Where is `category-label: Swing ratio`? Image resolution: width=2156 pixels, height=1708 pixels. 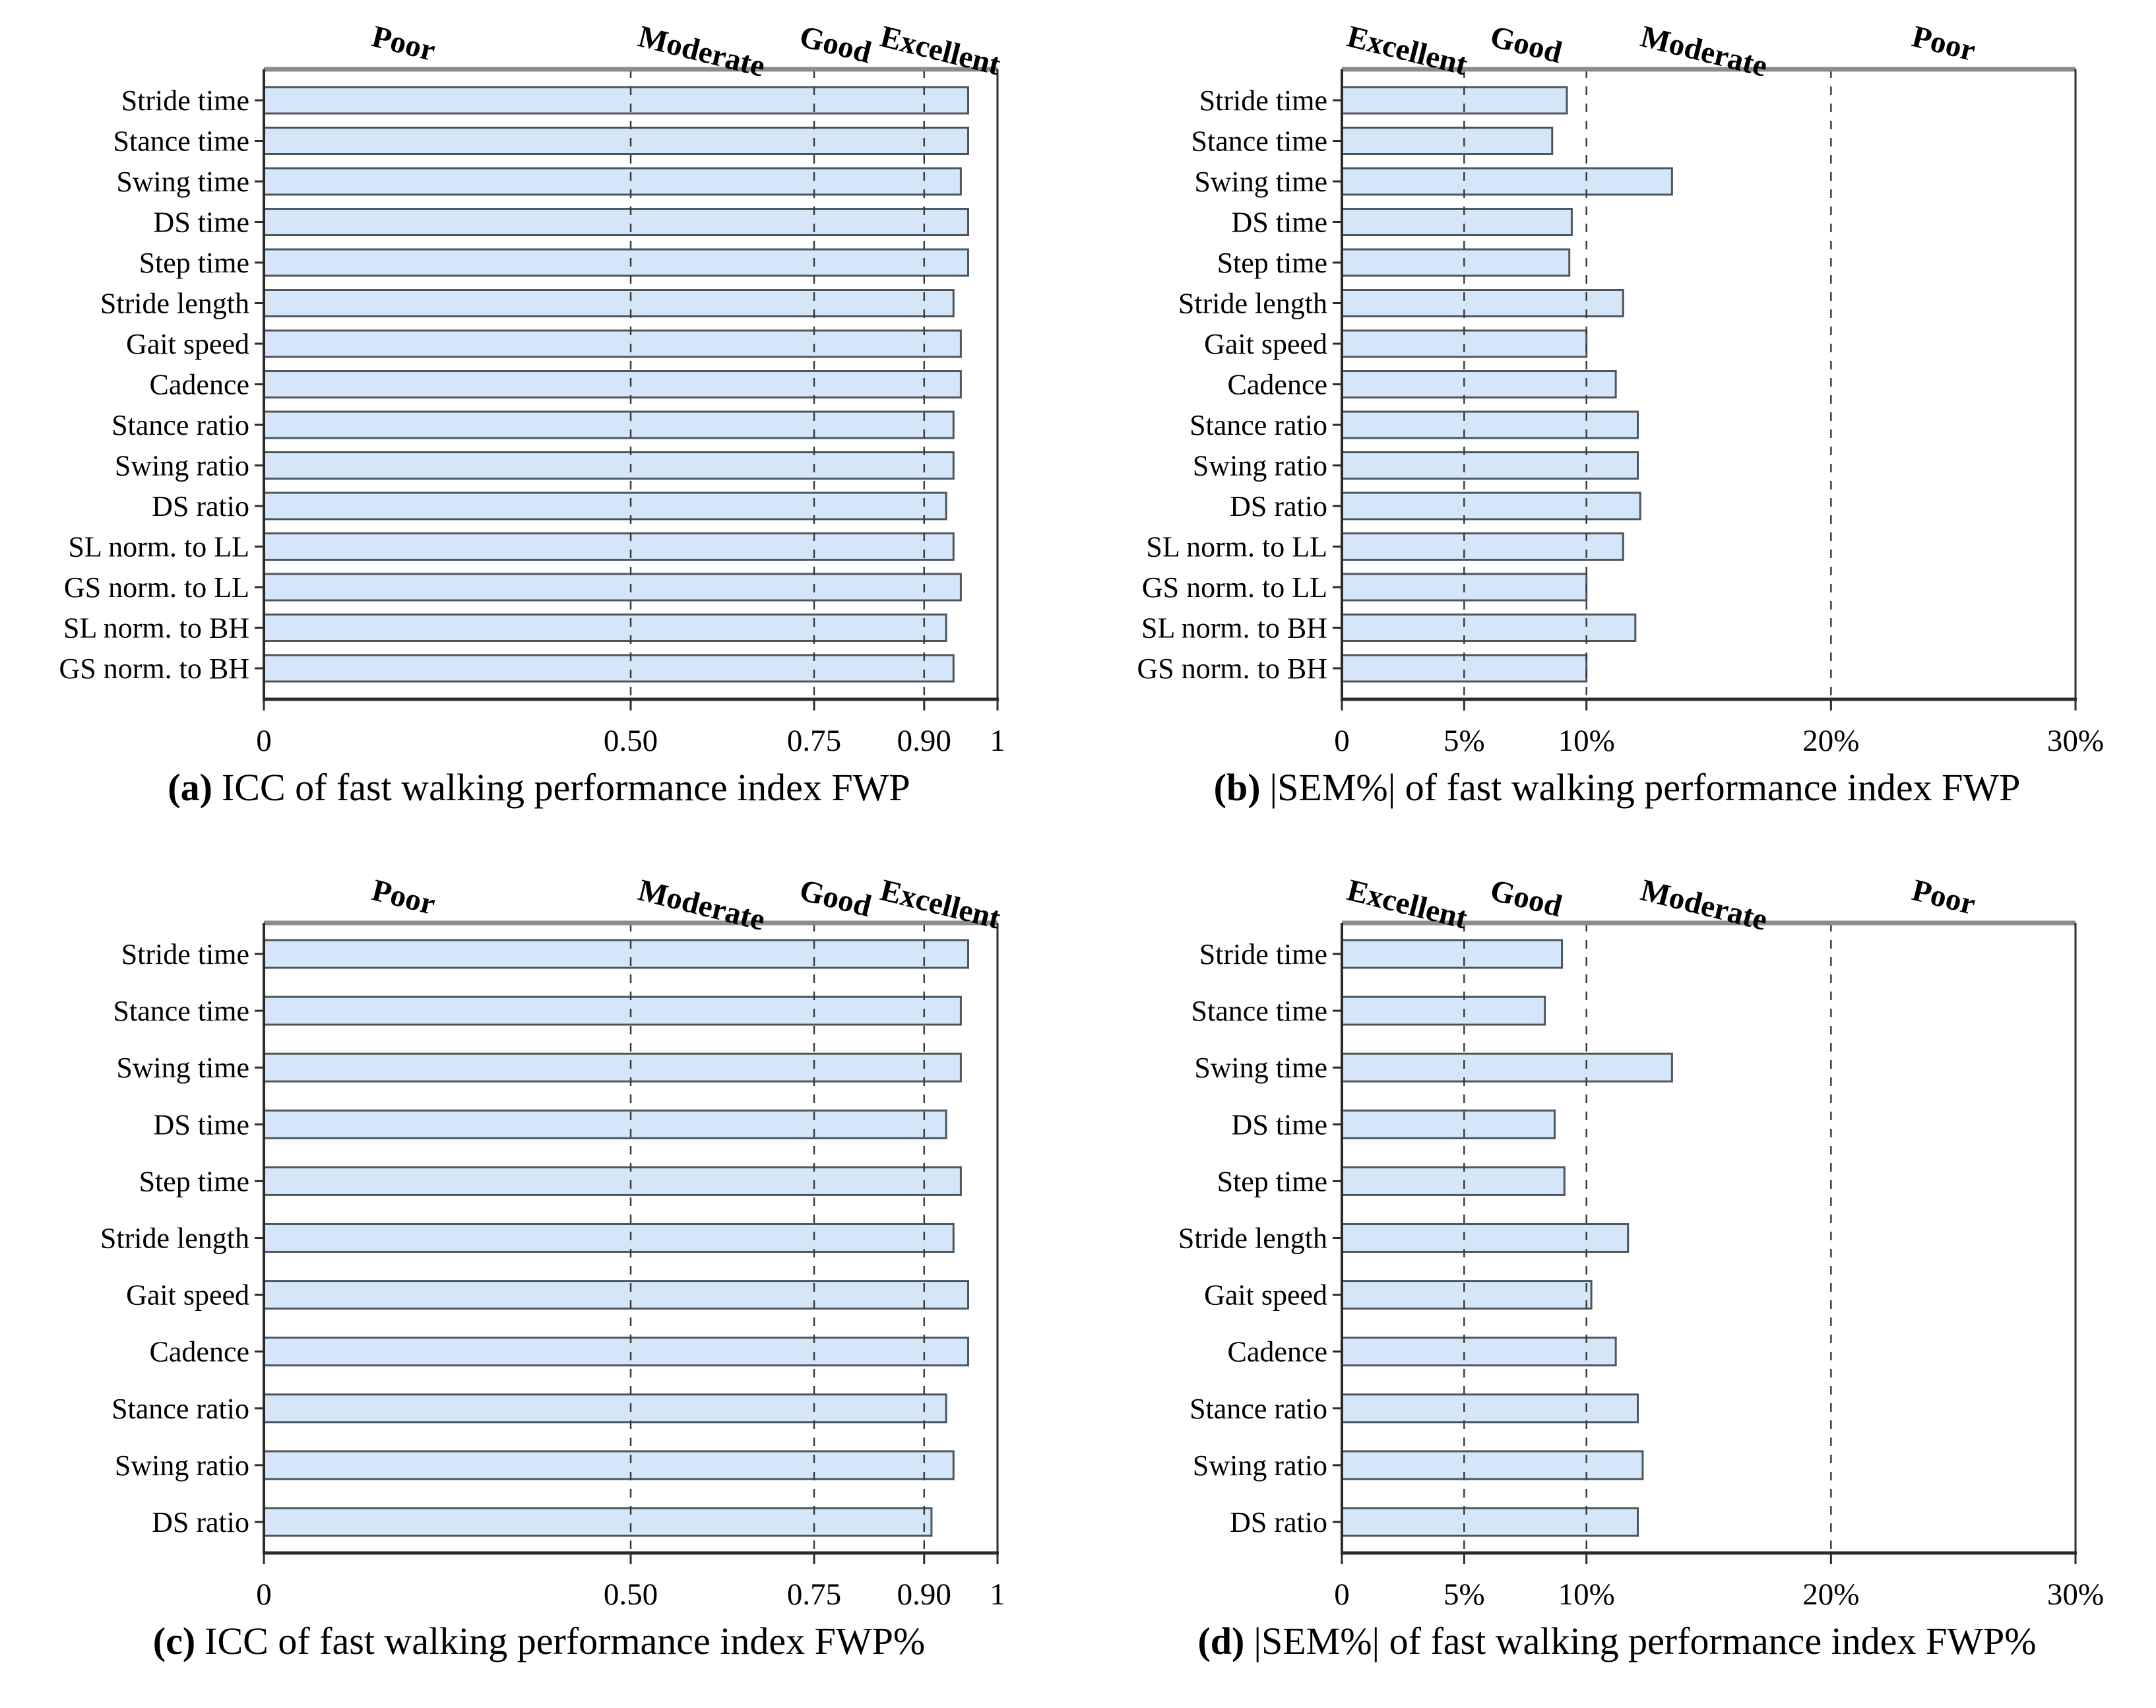 category-label: Swing ratio is located at coordinates (182, 1466).